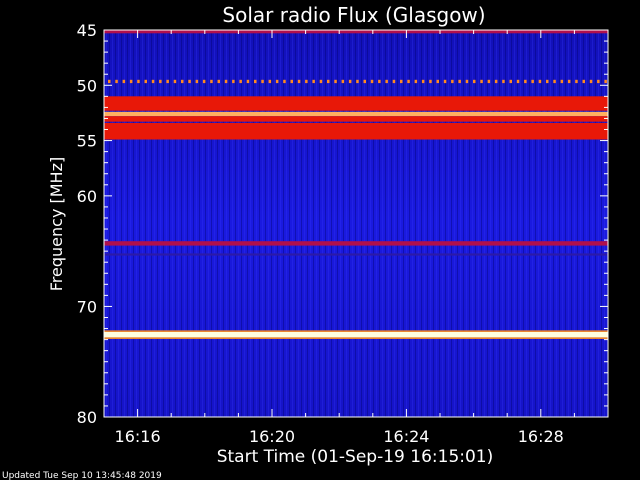 The image size is (640, 480). What do you see at coordinates (355, 457) in the screenshot?
I see `x-axis-label: Start Time (01-Sep-19 16:15:01)` at bounding box center [355, 457].